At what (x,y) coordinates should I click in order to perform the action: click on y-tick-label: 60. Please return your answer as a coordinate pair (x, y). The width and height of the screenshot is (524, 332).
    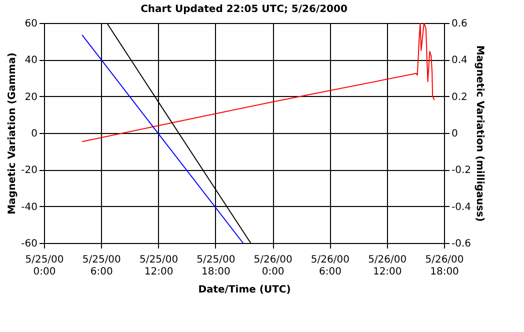
    Looking at the image, I should click on (31, 24).